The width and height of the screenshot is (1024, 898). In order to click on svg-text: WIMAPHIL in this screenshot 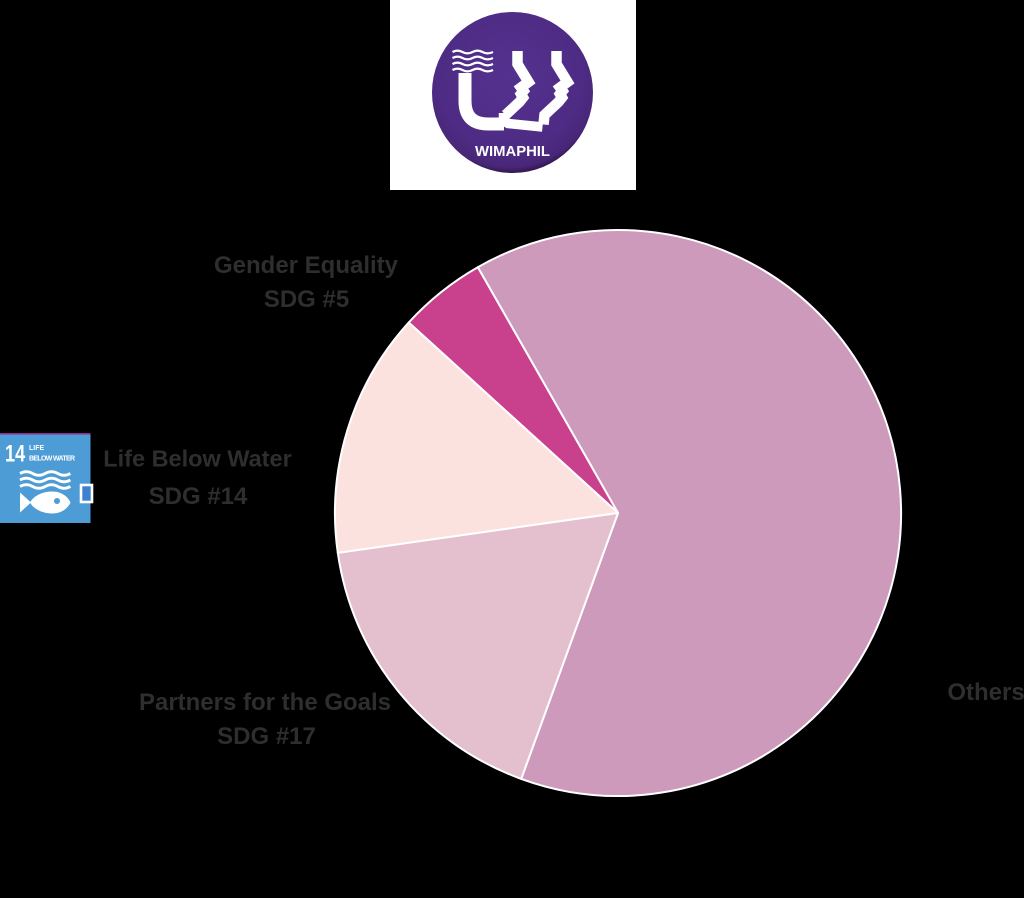, I will do `click(512, 152)`.